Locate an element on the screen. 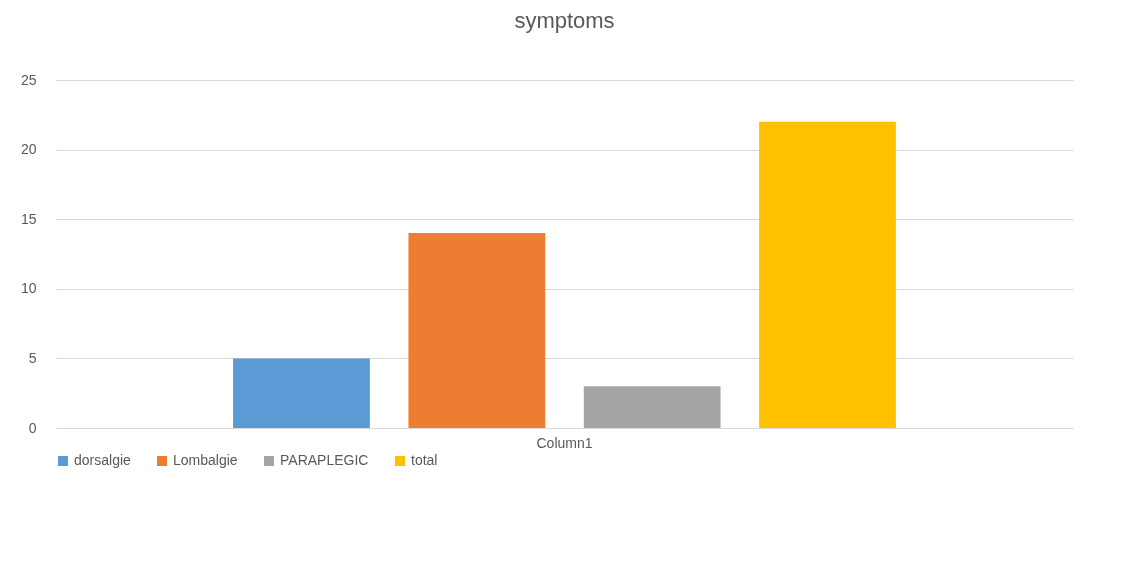 The height and width of the screenshot is (572, 1127). y-tick-label: 20 is located at coordinates (28, 149).